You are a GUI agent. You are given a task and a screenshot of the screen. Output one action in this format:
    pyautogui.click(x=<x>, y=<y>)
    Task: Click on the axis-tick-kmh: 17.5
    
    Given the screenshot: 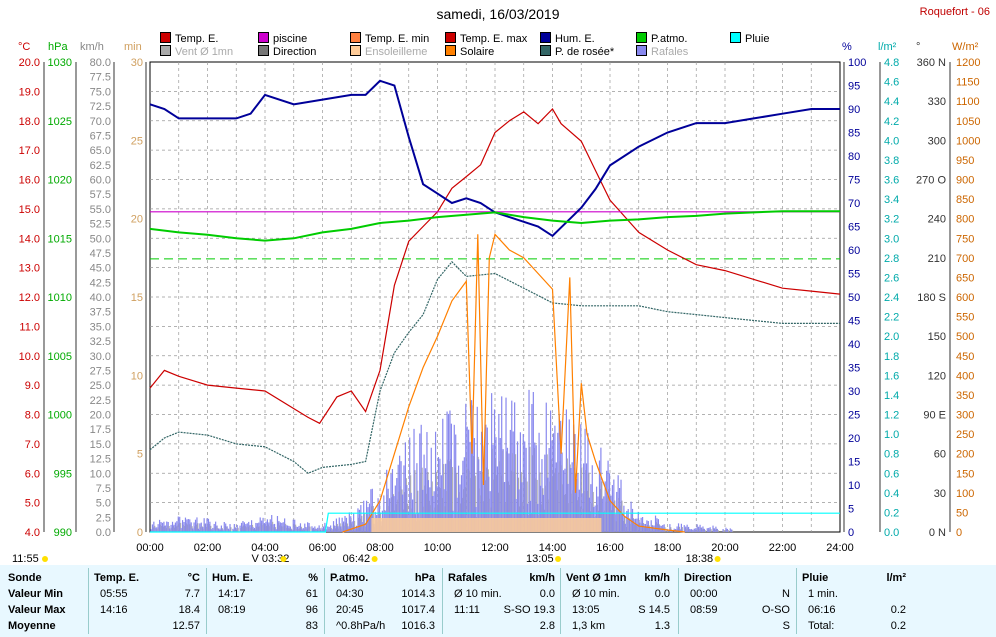 What is the action you would take?
    pyautogui.click(x=100, y=430)
    